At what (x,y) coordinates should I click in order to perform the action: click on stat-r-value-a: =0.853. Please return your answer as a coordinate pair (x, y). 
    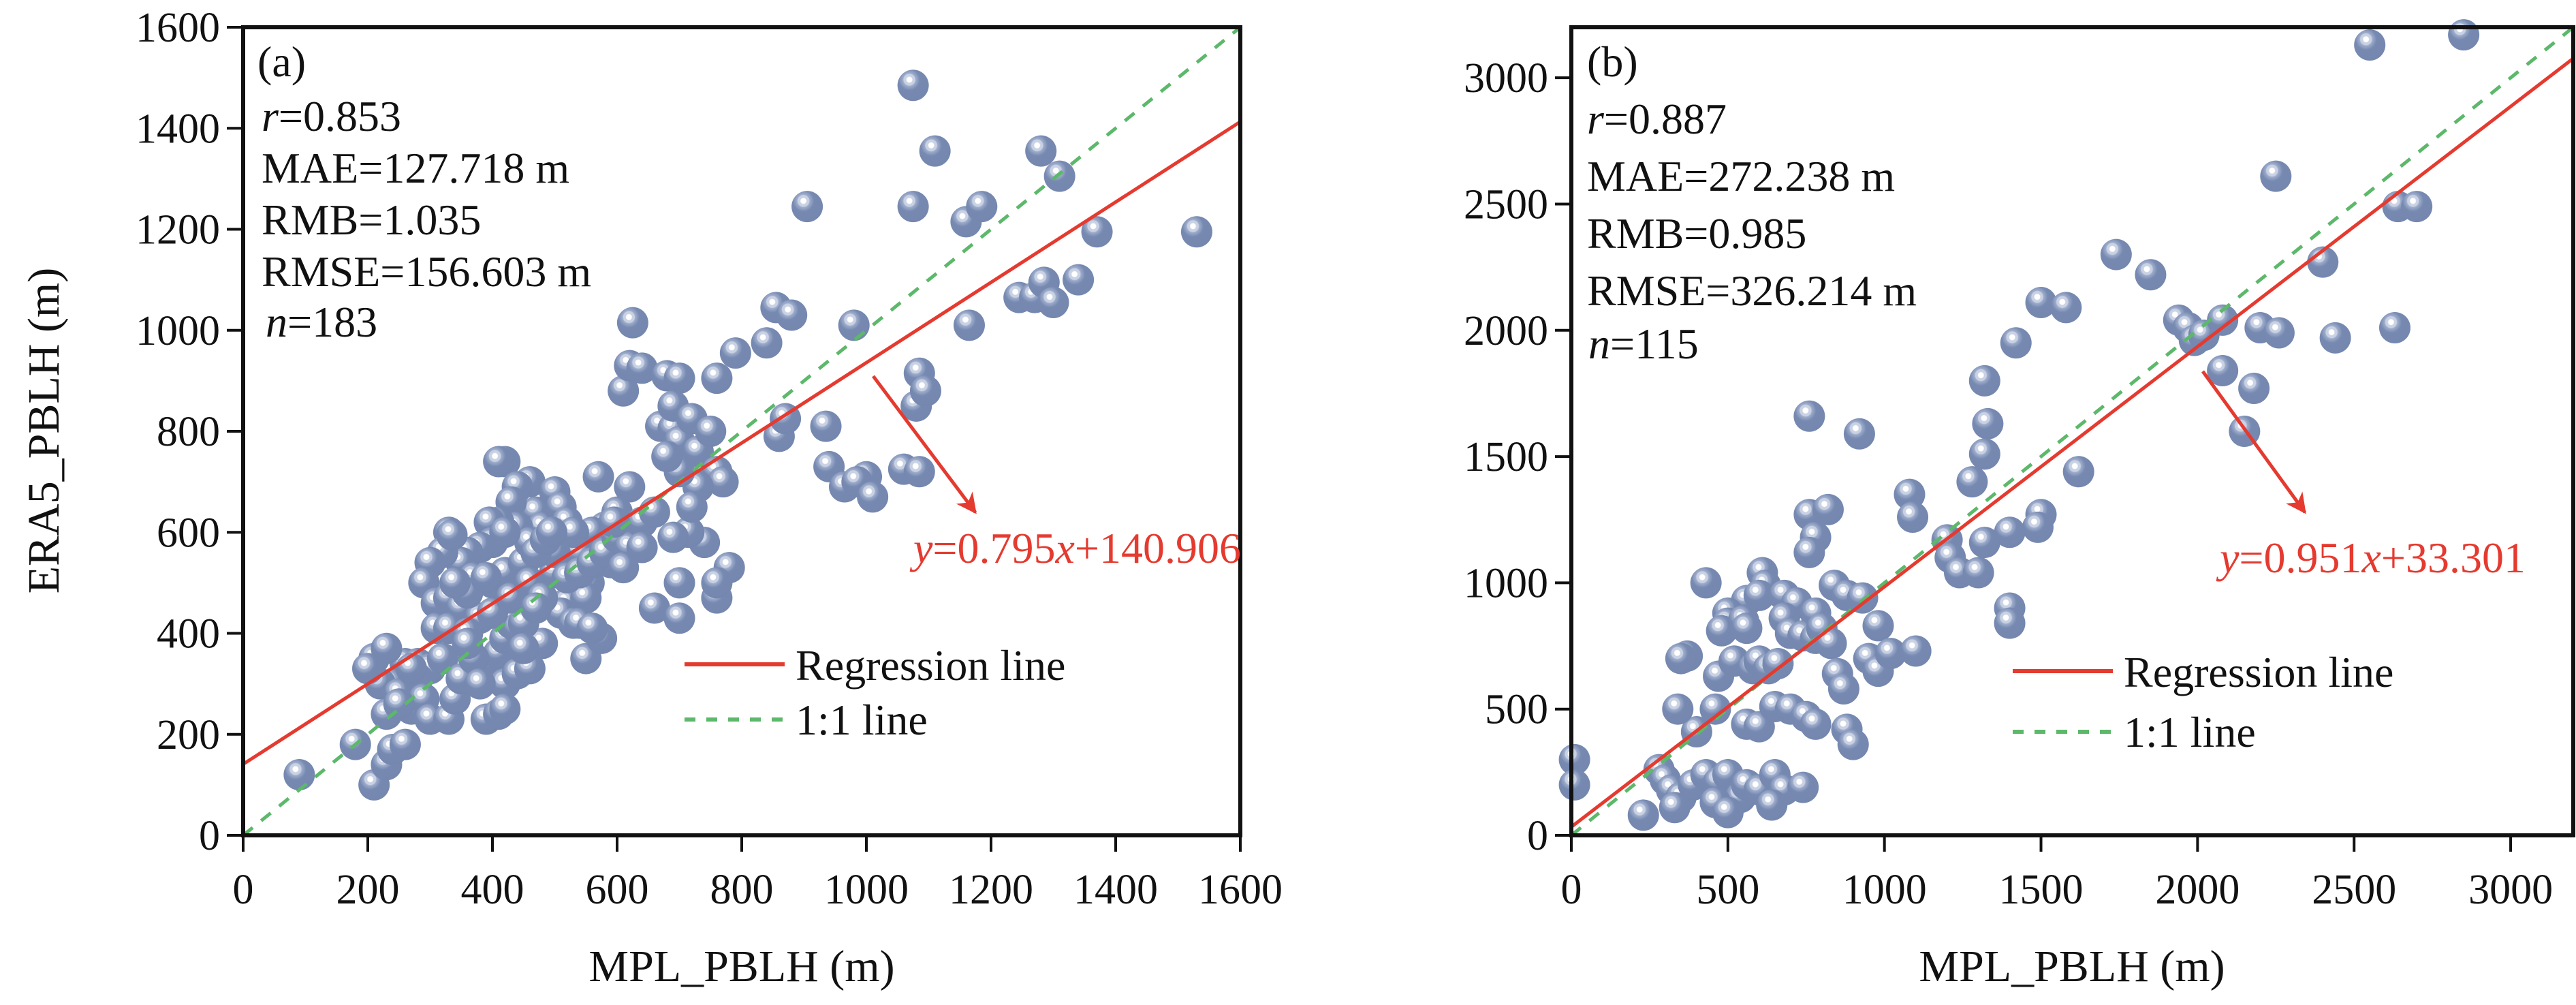
    Looking at the image, I should click on (340, 116).